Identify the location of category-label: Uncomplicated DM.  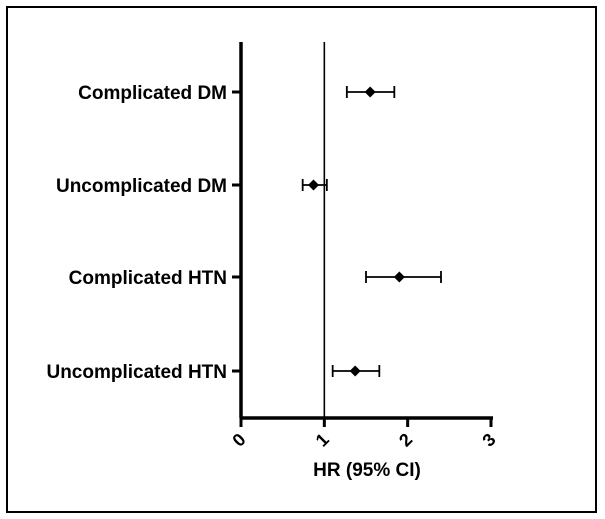
(141, 186).